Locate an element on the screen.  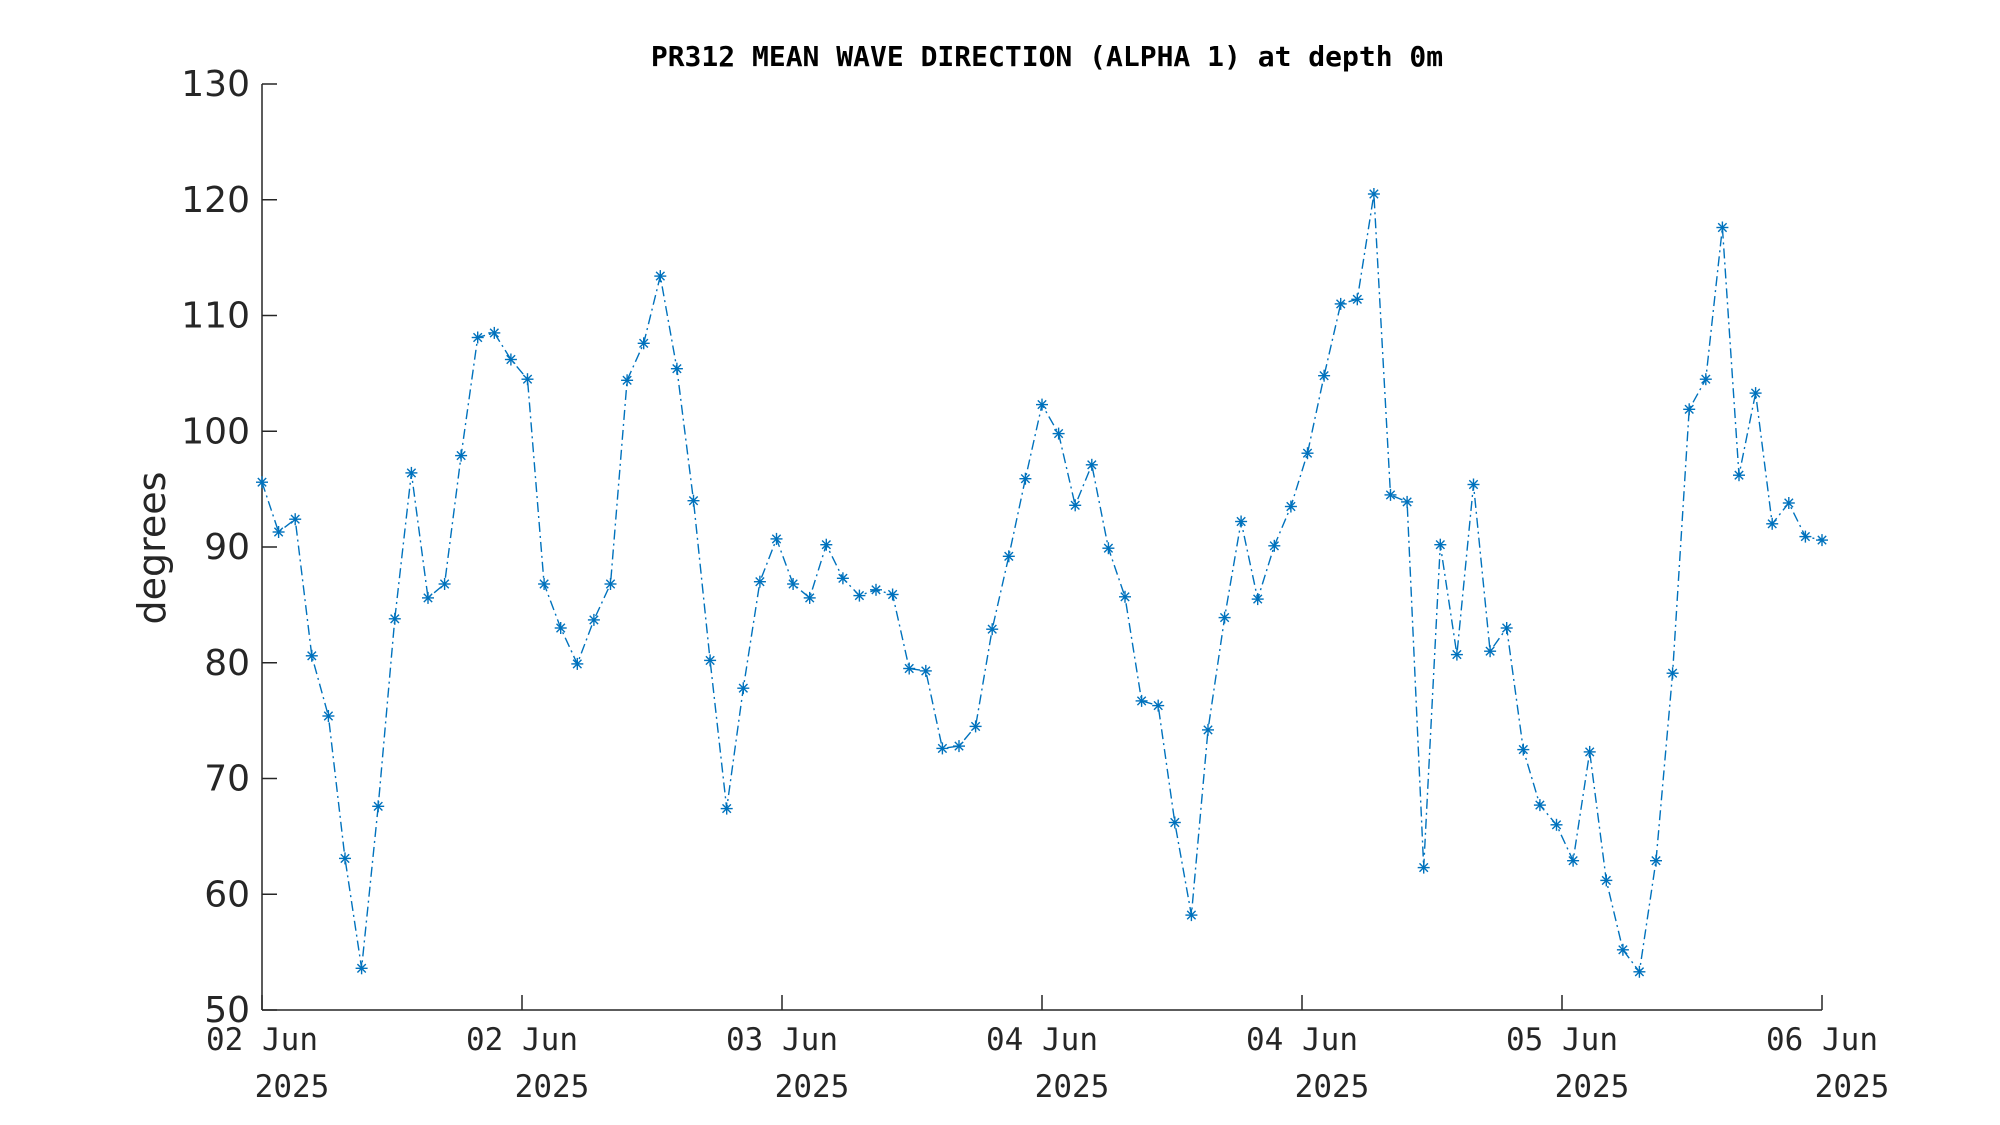
y-ticks: 50 60 70 80 90 100 110 120 130 is located at coordinates (229, 547).